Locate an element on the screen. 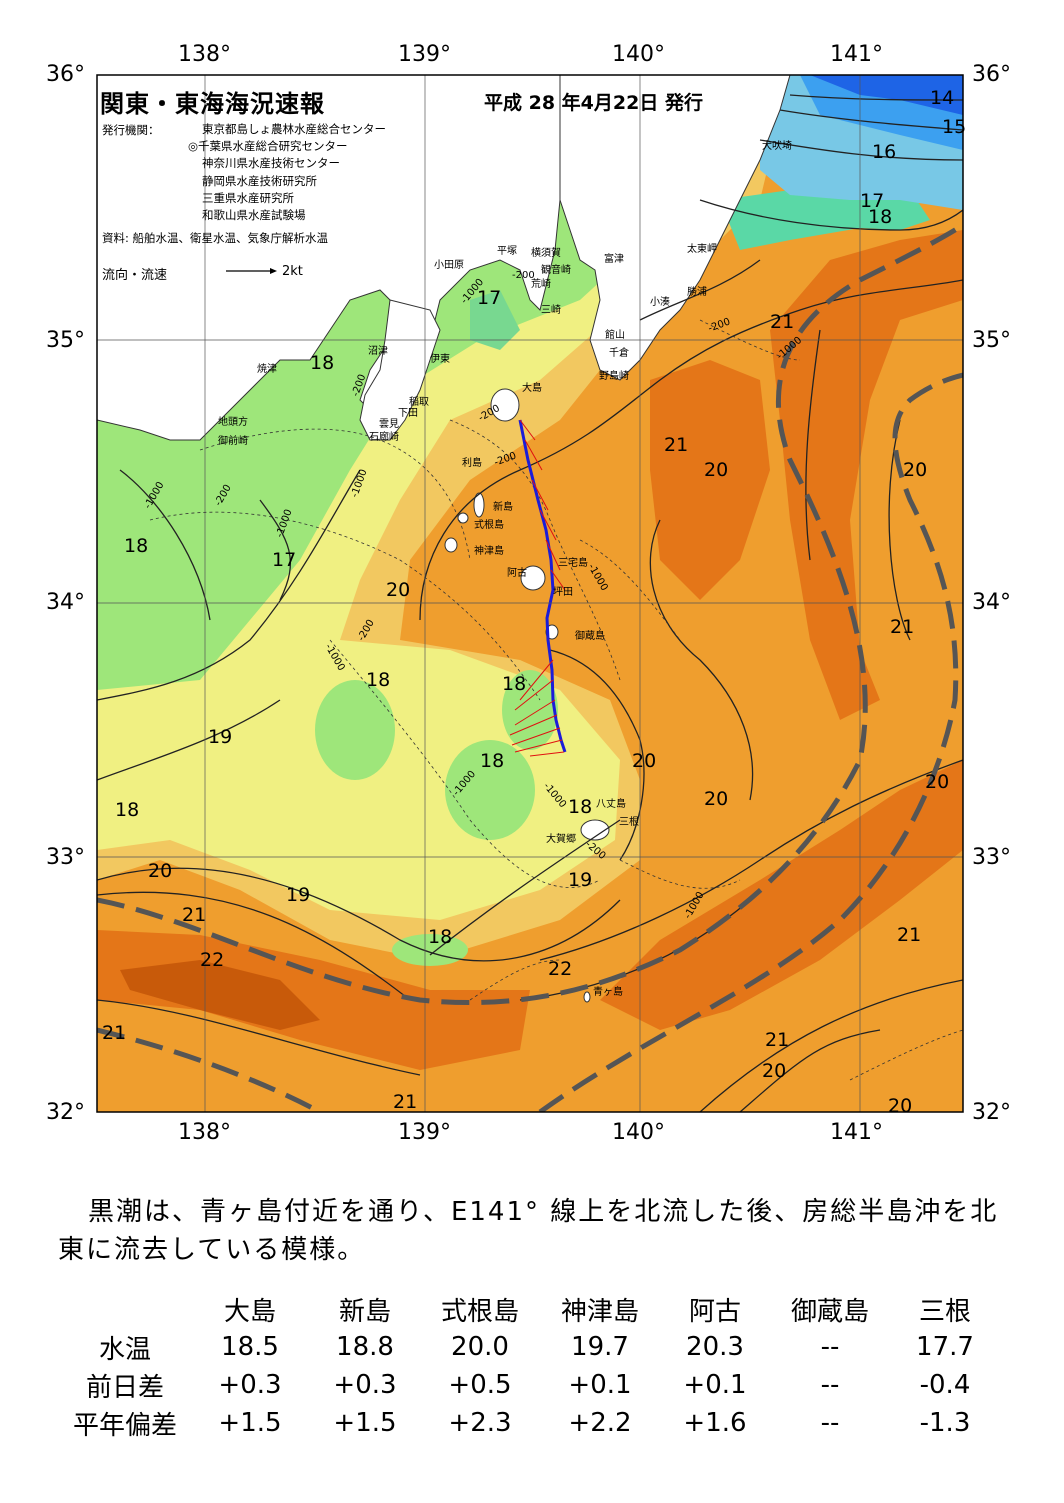 This screenshot has height=1503, width=1064. table-cell: +1.5 is located at coordinates (365, 1423).